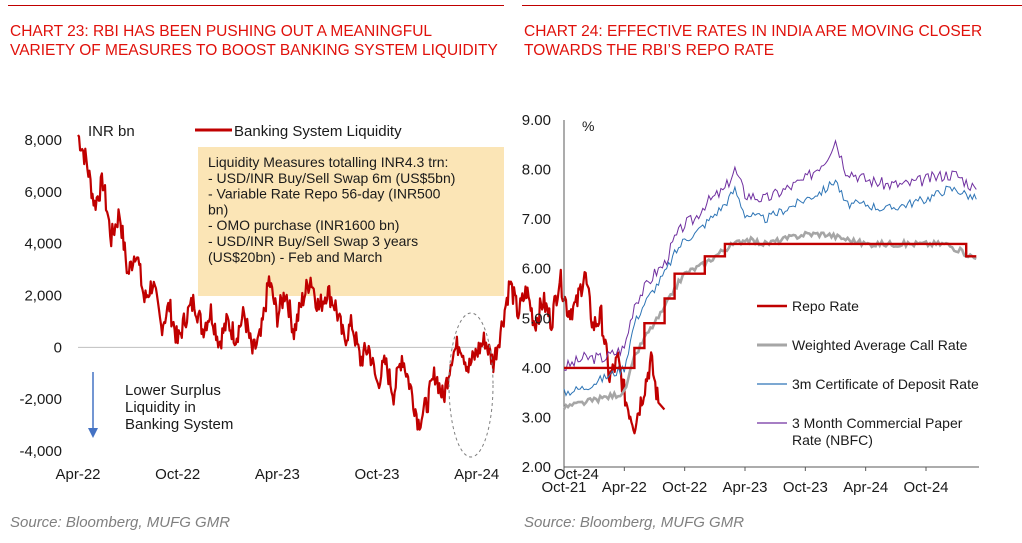 The image size is (1022, 543). Describe the element at coordinates (120, 522) in the screenshot. I see `left-chart-source: Source: Bloomberg, MUFG GMR` at that location.